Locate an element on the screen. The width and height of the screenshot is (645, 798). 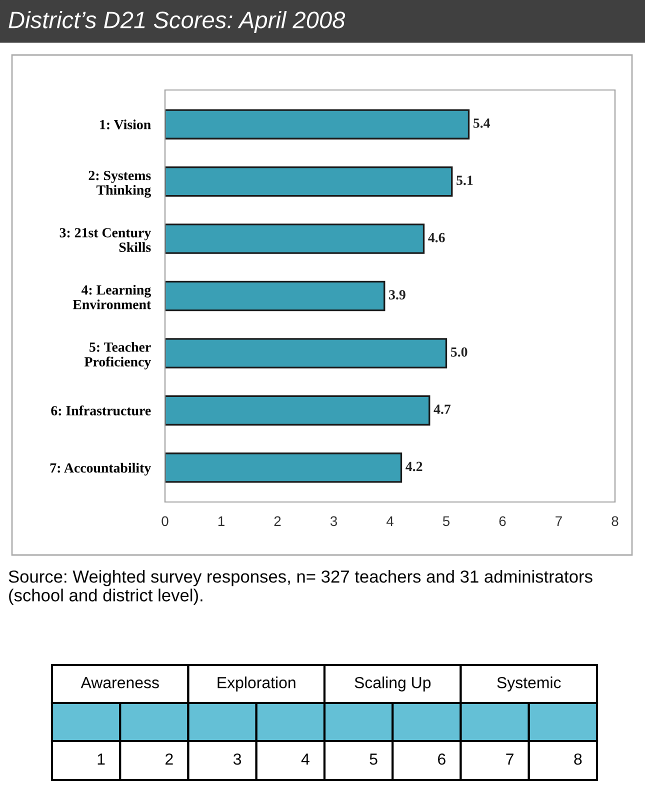
y-tick-label: 7: Accountability is located at coordinates (100, 469).